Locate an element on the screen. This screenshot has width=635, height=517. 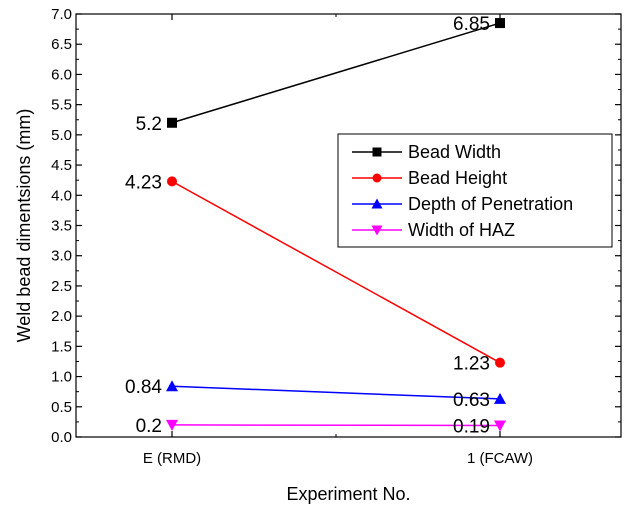
series-bead-width: 5.2 6.85 is located at coordinates (320, 74).